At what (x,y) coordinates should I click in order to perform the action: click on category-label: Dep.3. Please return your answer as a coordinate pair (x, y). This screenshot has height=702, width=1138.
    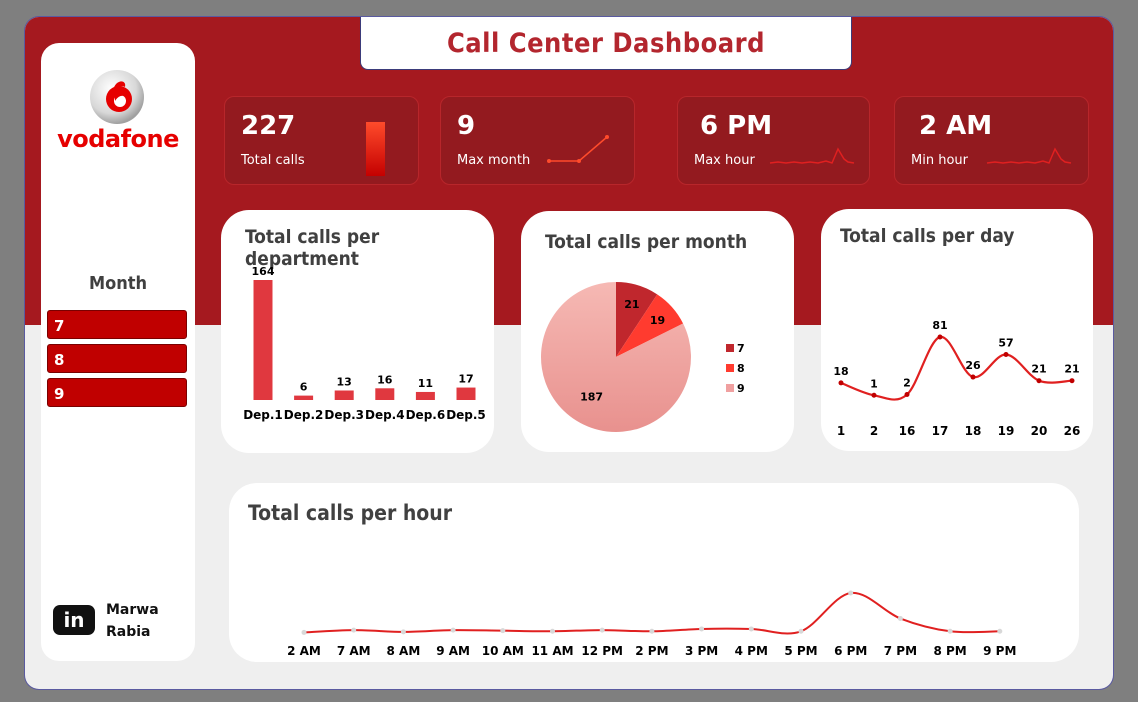
    Looking at the image, I should click on (344, 415).